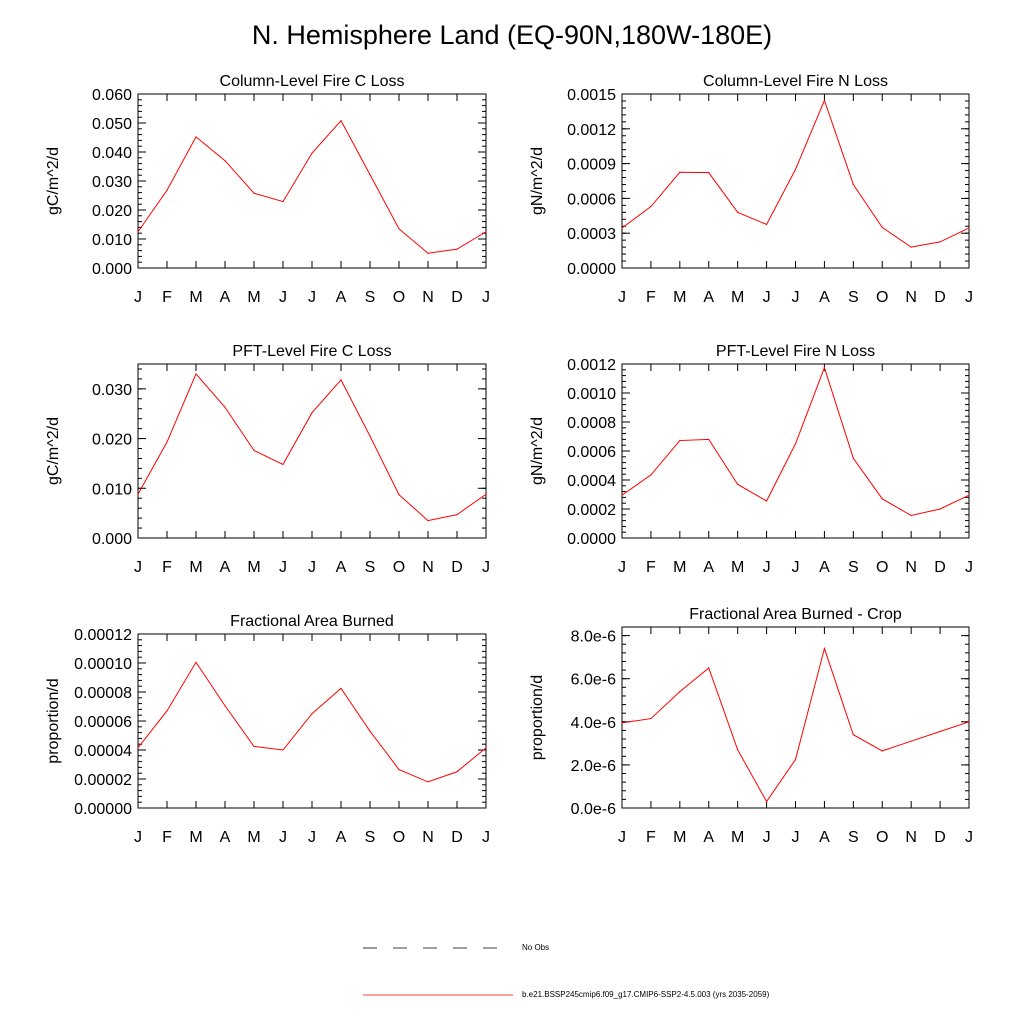  I want to click on y-tick-label: 4.0e-6, so click(593, 723).